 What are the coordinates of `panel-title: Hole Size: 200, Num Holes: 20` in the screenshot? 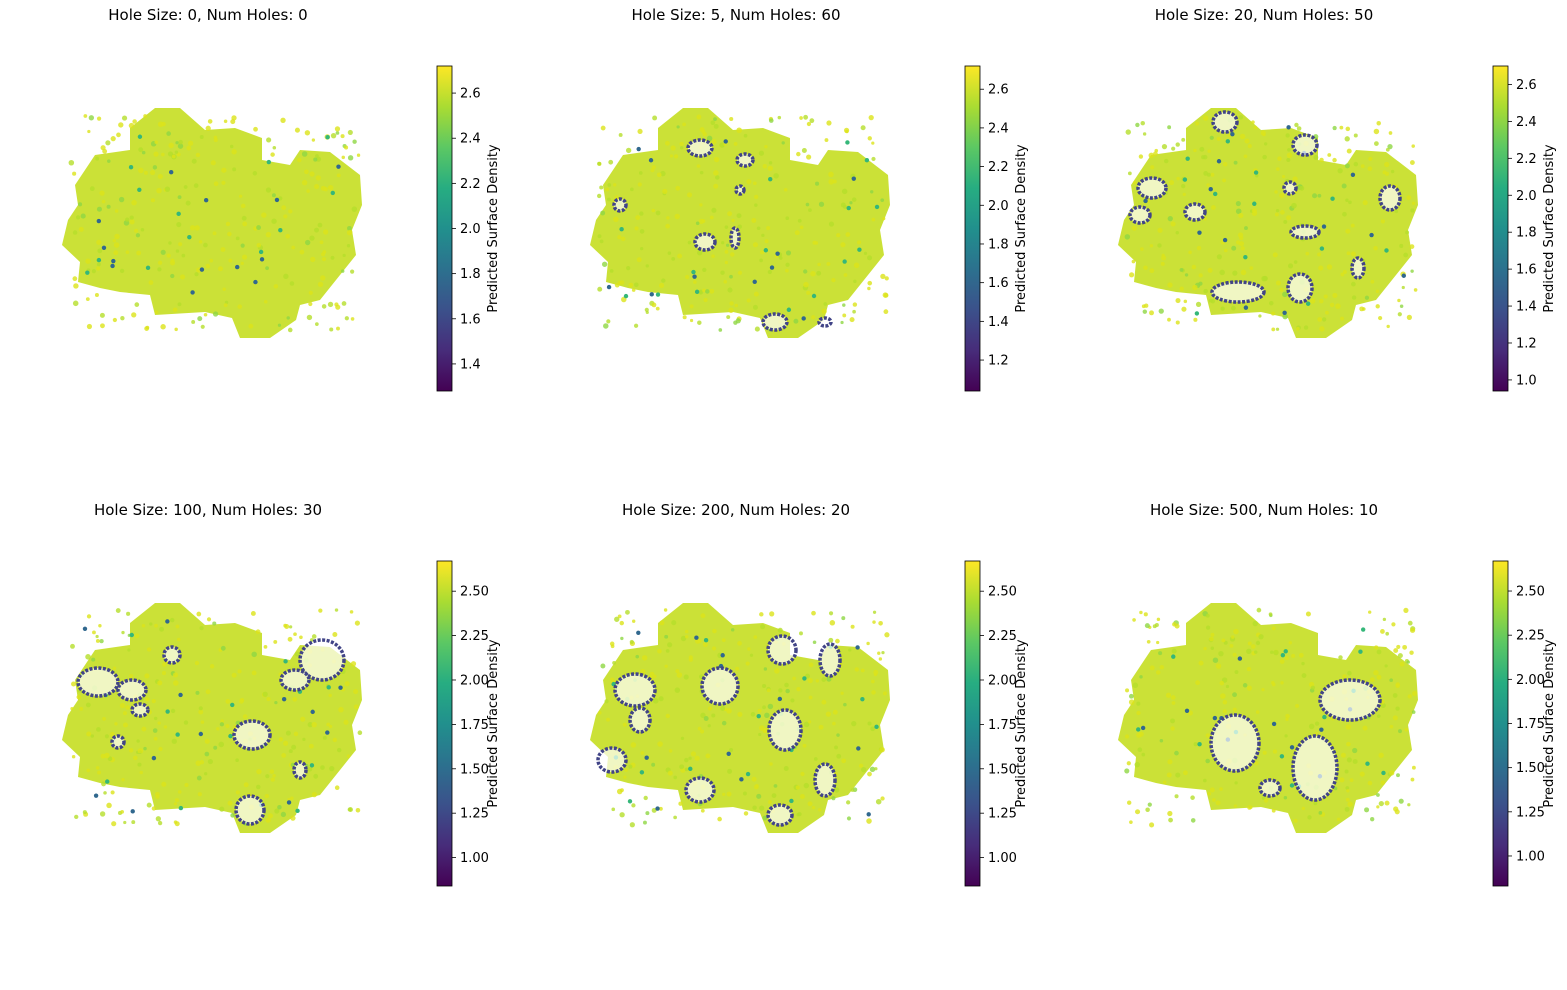 It's located at (736, 510).